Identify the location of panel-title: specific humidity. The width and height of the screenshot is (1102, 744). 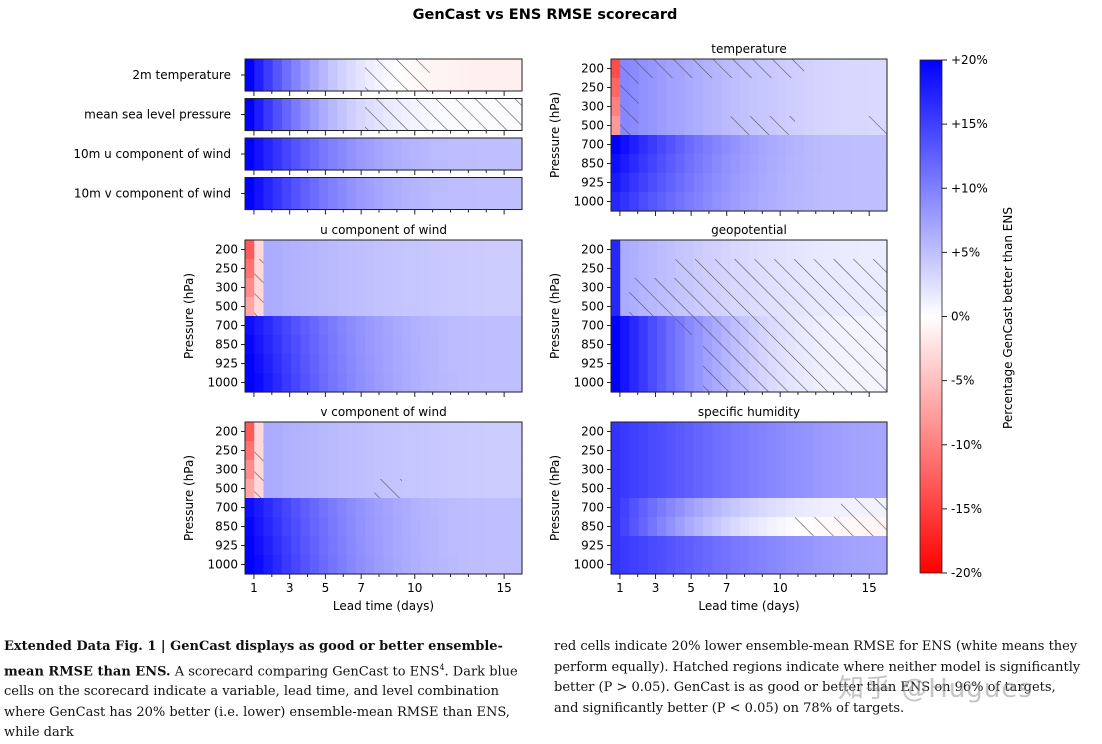
(749, 412).